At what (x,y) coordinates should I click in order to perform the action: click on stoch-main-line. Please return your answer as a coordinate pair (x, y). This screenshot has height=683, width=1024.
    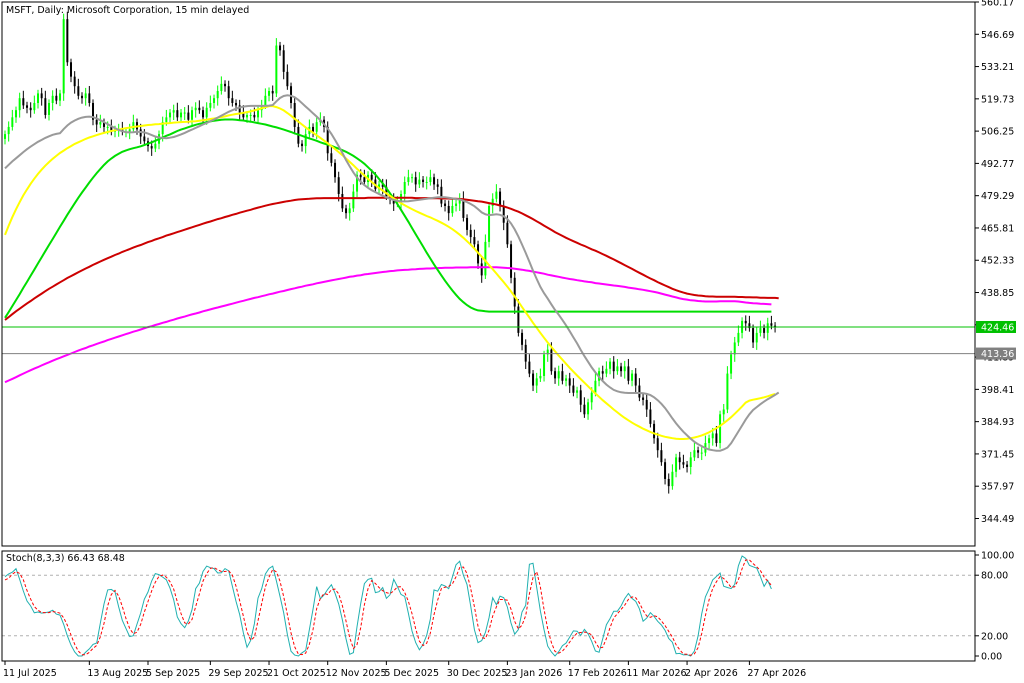
    Looking at the image, I should click on (388, 606).